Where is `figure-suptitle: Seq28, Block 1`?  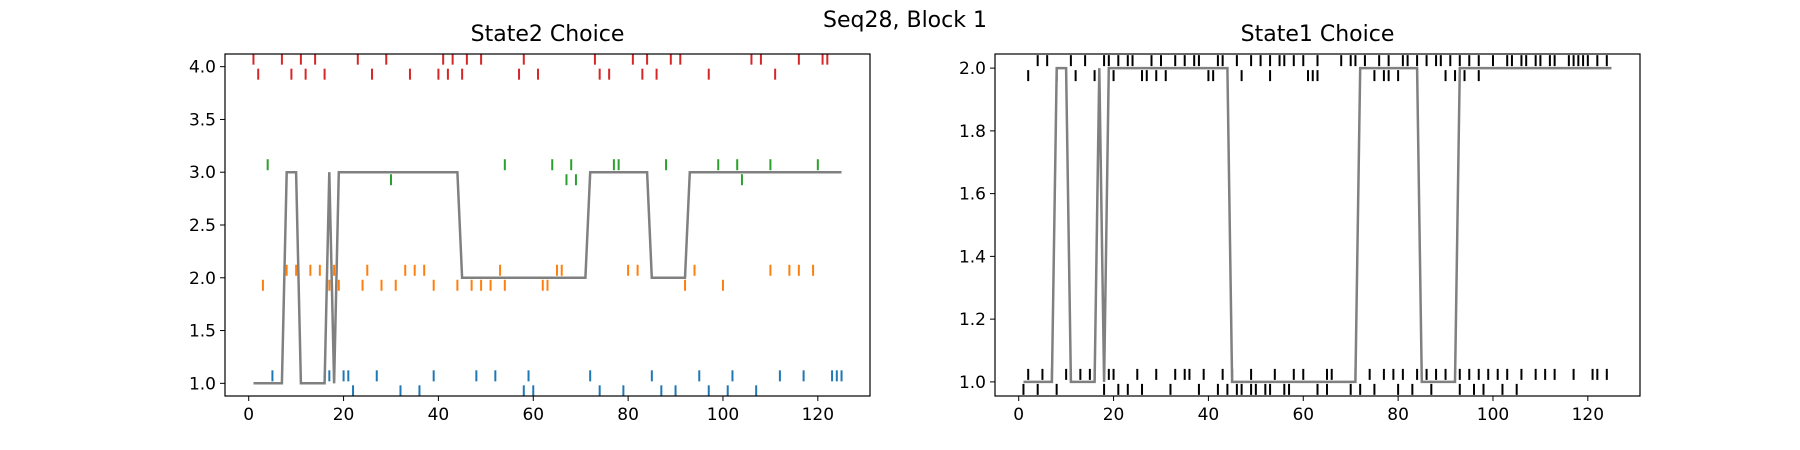 figure-suptitle: Seq28, Block 1 is located at coordinates (905, 20).